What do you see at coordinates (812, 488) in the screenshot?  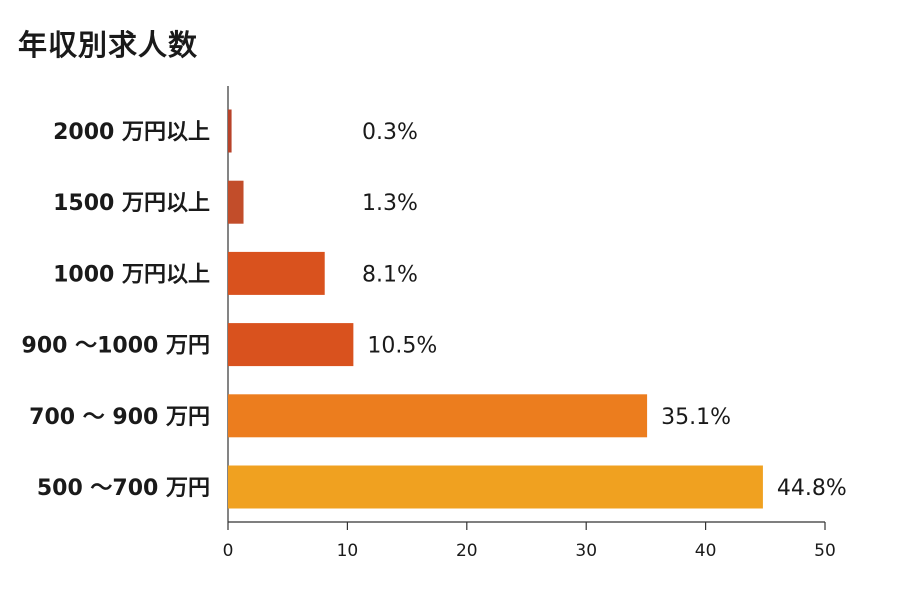 I see `data-label: 44.8%` at bounding box center [812, 488].